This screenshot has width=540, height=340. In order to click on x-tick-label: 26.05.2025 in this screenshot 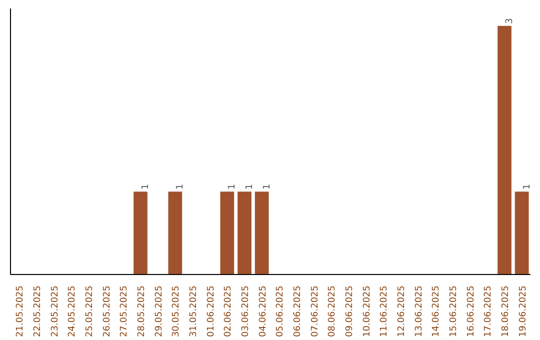, I will do `click(107, 312)`.